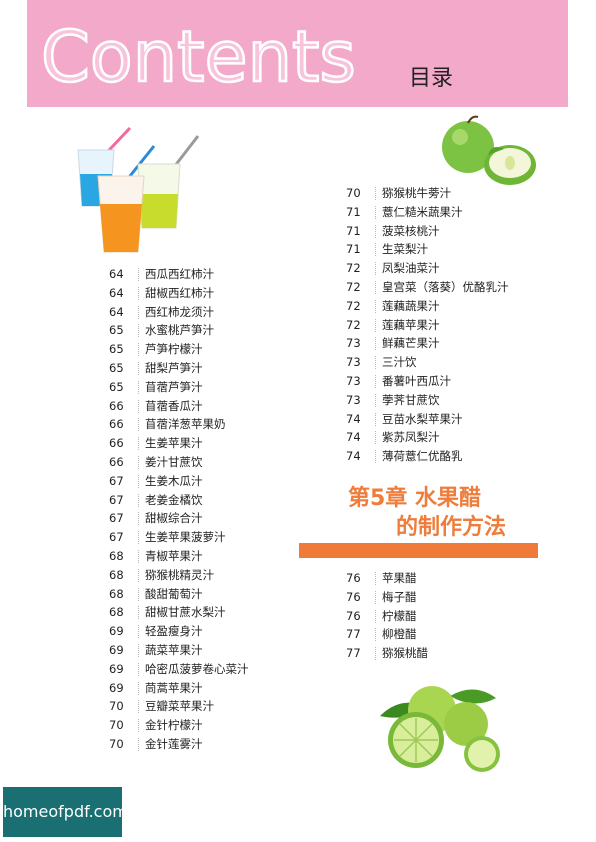  Describe the element at coordinates (198, 57) in the screenshot. I see `contents-title: Contents` at that location.